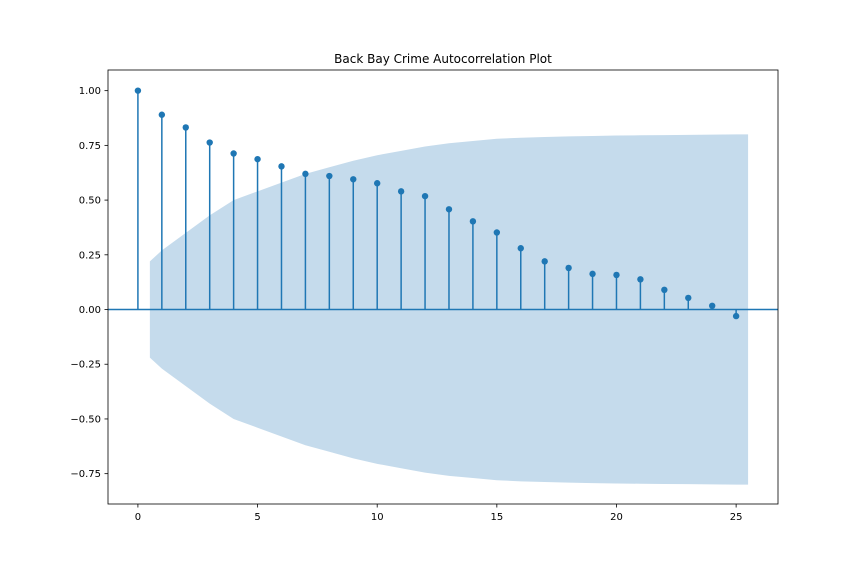  What do you see at coordinates (90, 91) in the screenshot?
I see `y-tick-label: 1.00` at bounding box center [90, 91].